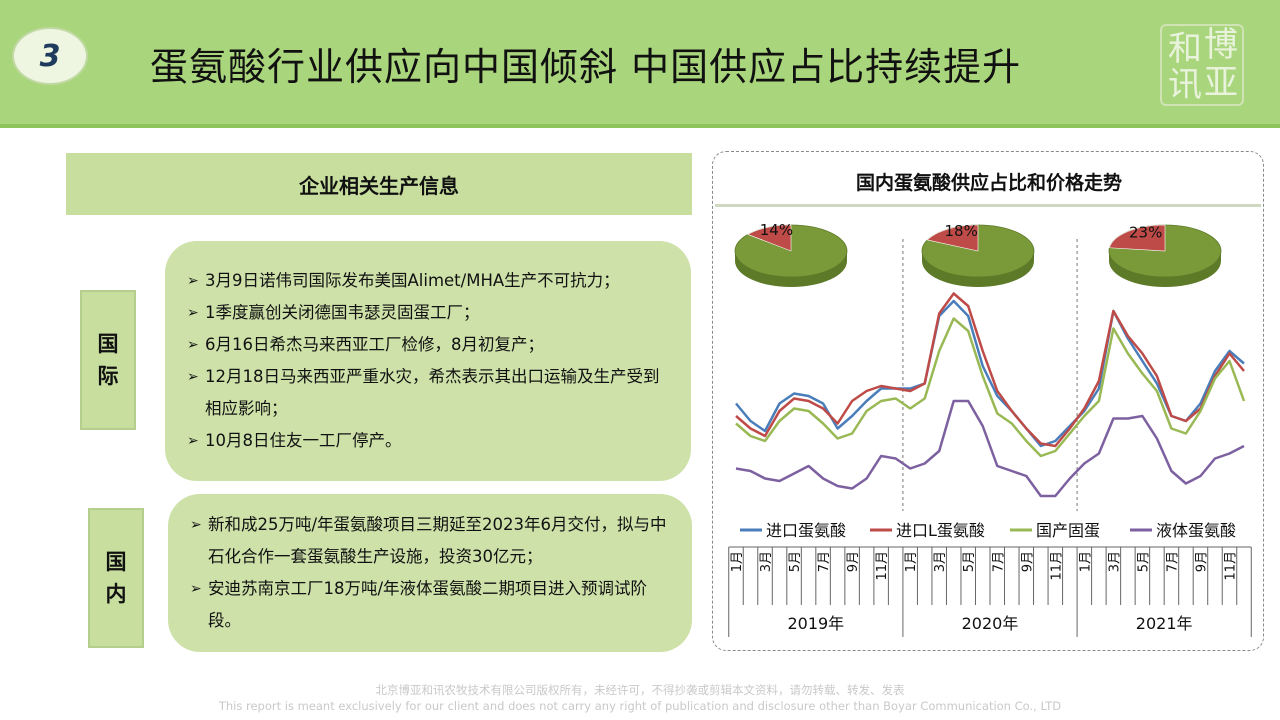  Describe the element at coordinates (1185, 85) in the screenshot. I see `logo-char: 讯` at that location.